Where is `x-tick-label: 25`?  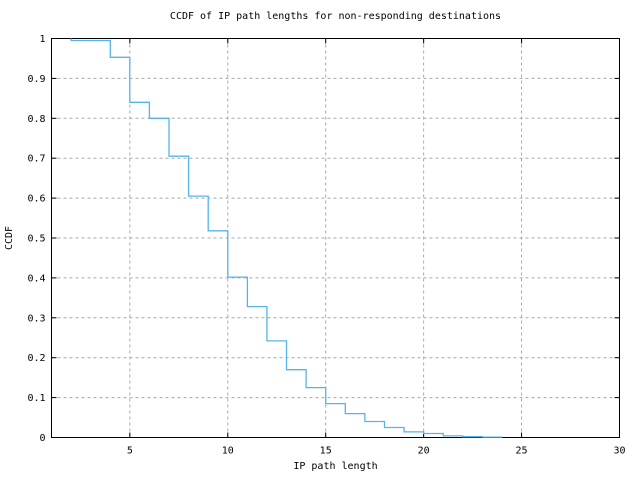
x-tick-label: 25 is located at coordinates (522, 451).